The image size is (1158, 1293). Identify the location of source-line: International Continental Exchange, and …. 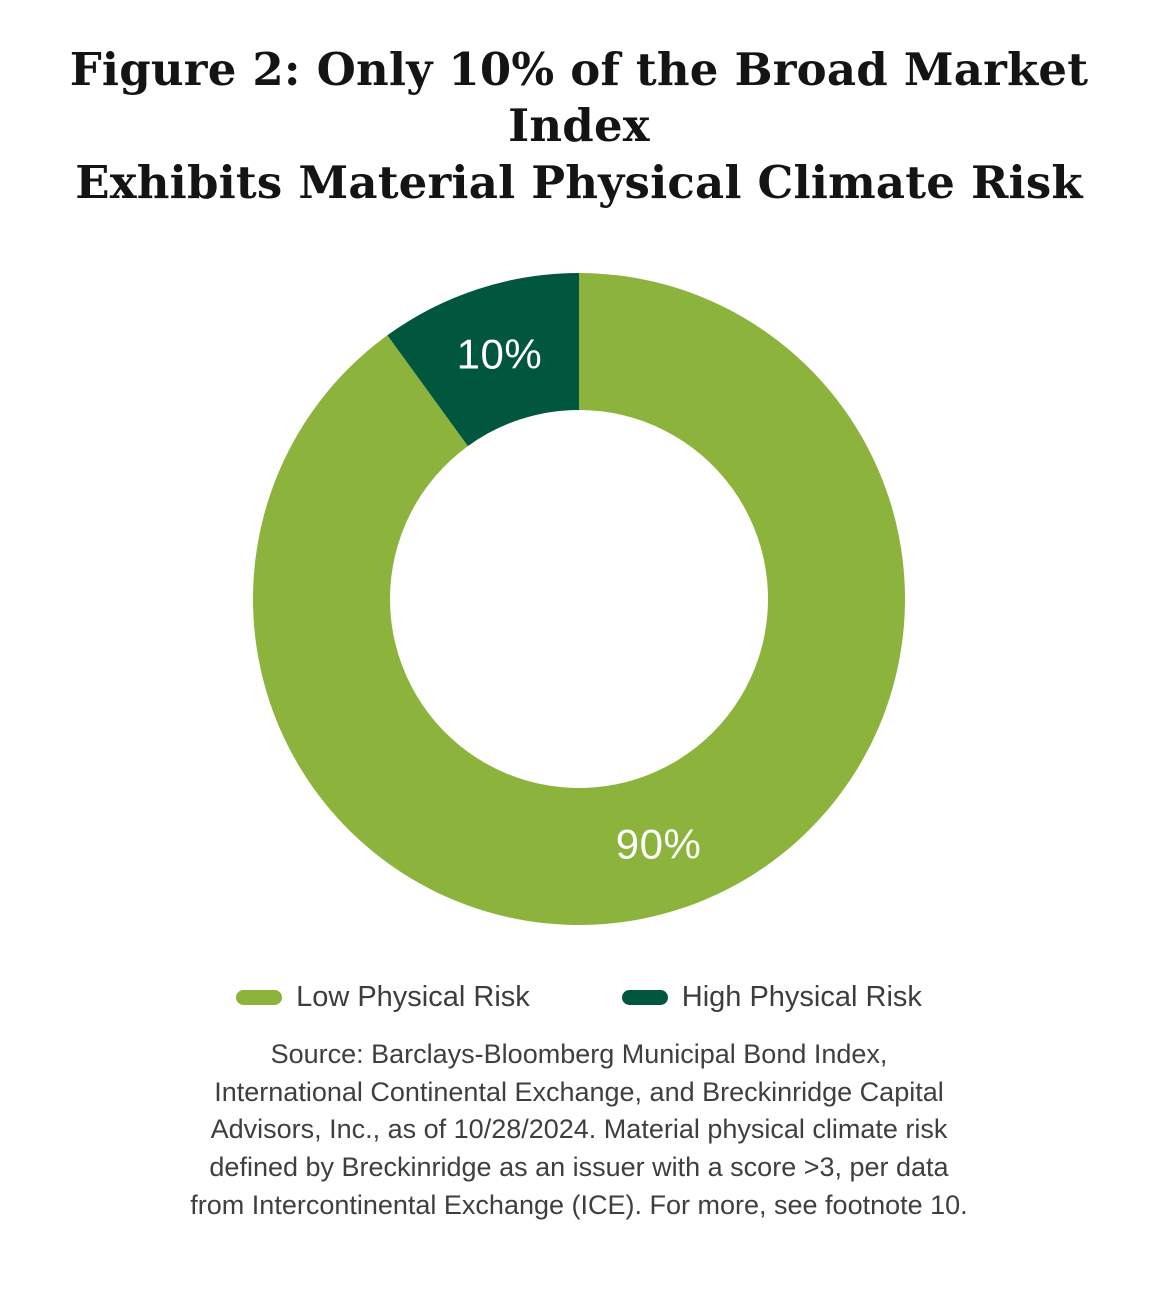
(579, 1091).